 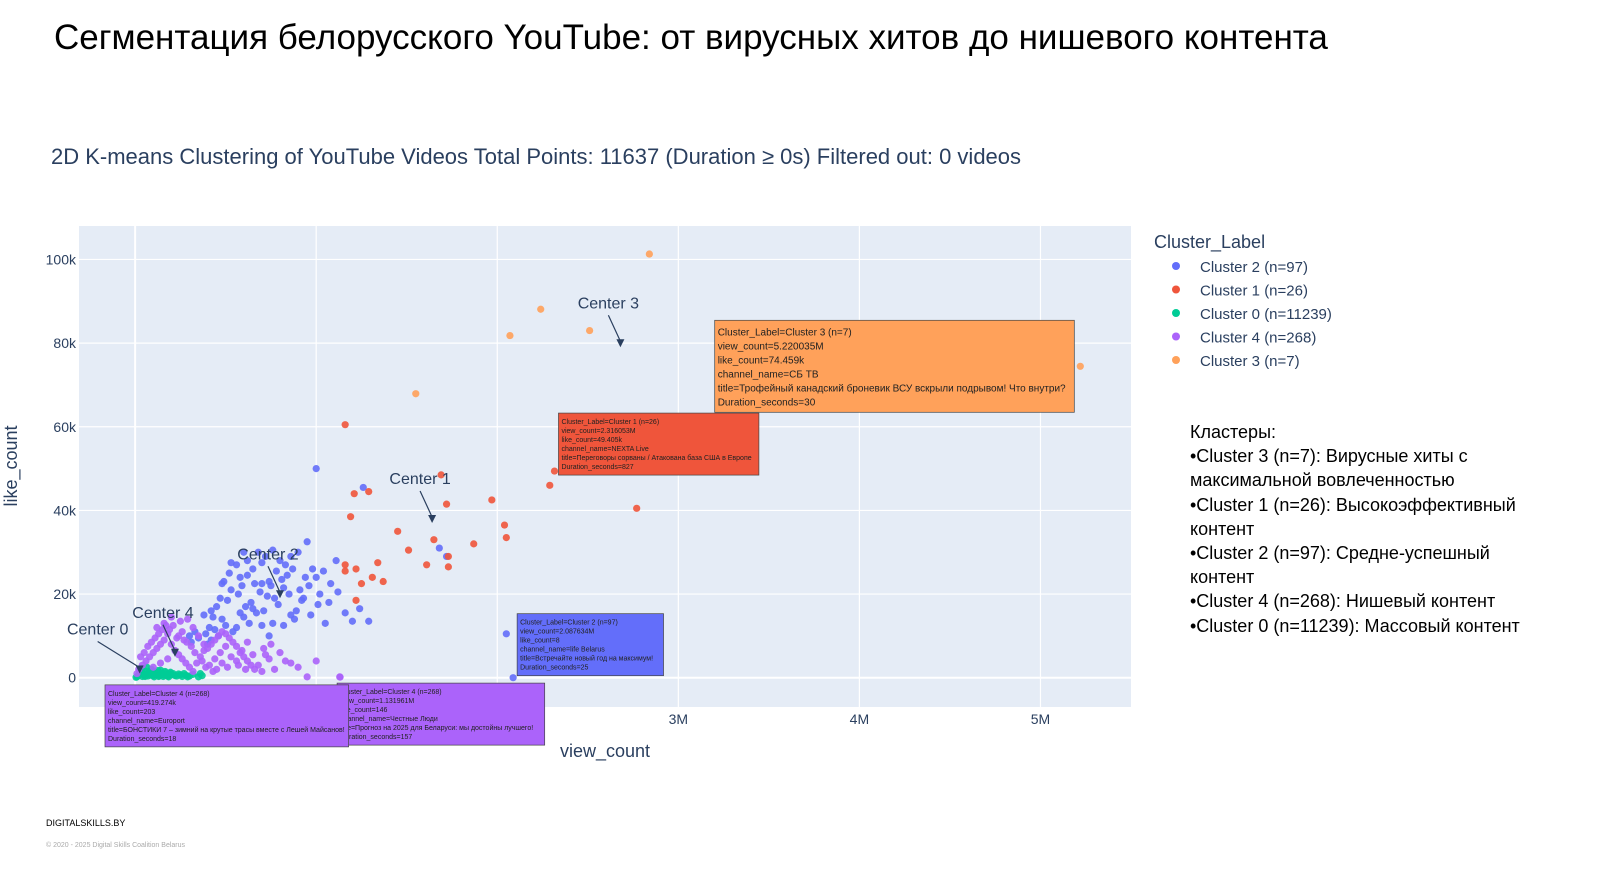 What do you see at coordinates (419, 479) in the screenshot?
I see `center-label: Center 1` at bounding box center [419, 479].